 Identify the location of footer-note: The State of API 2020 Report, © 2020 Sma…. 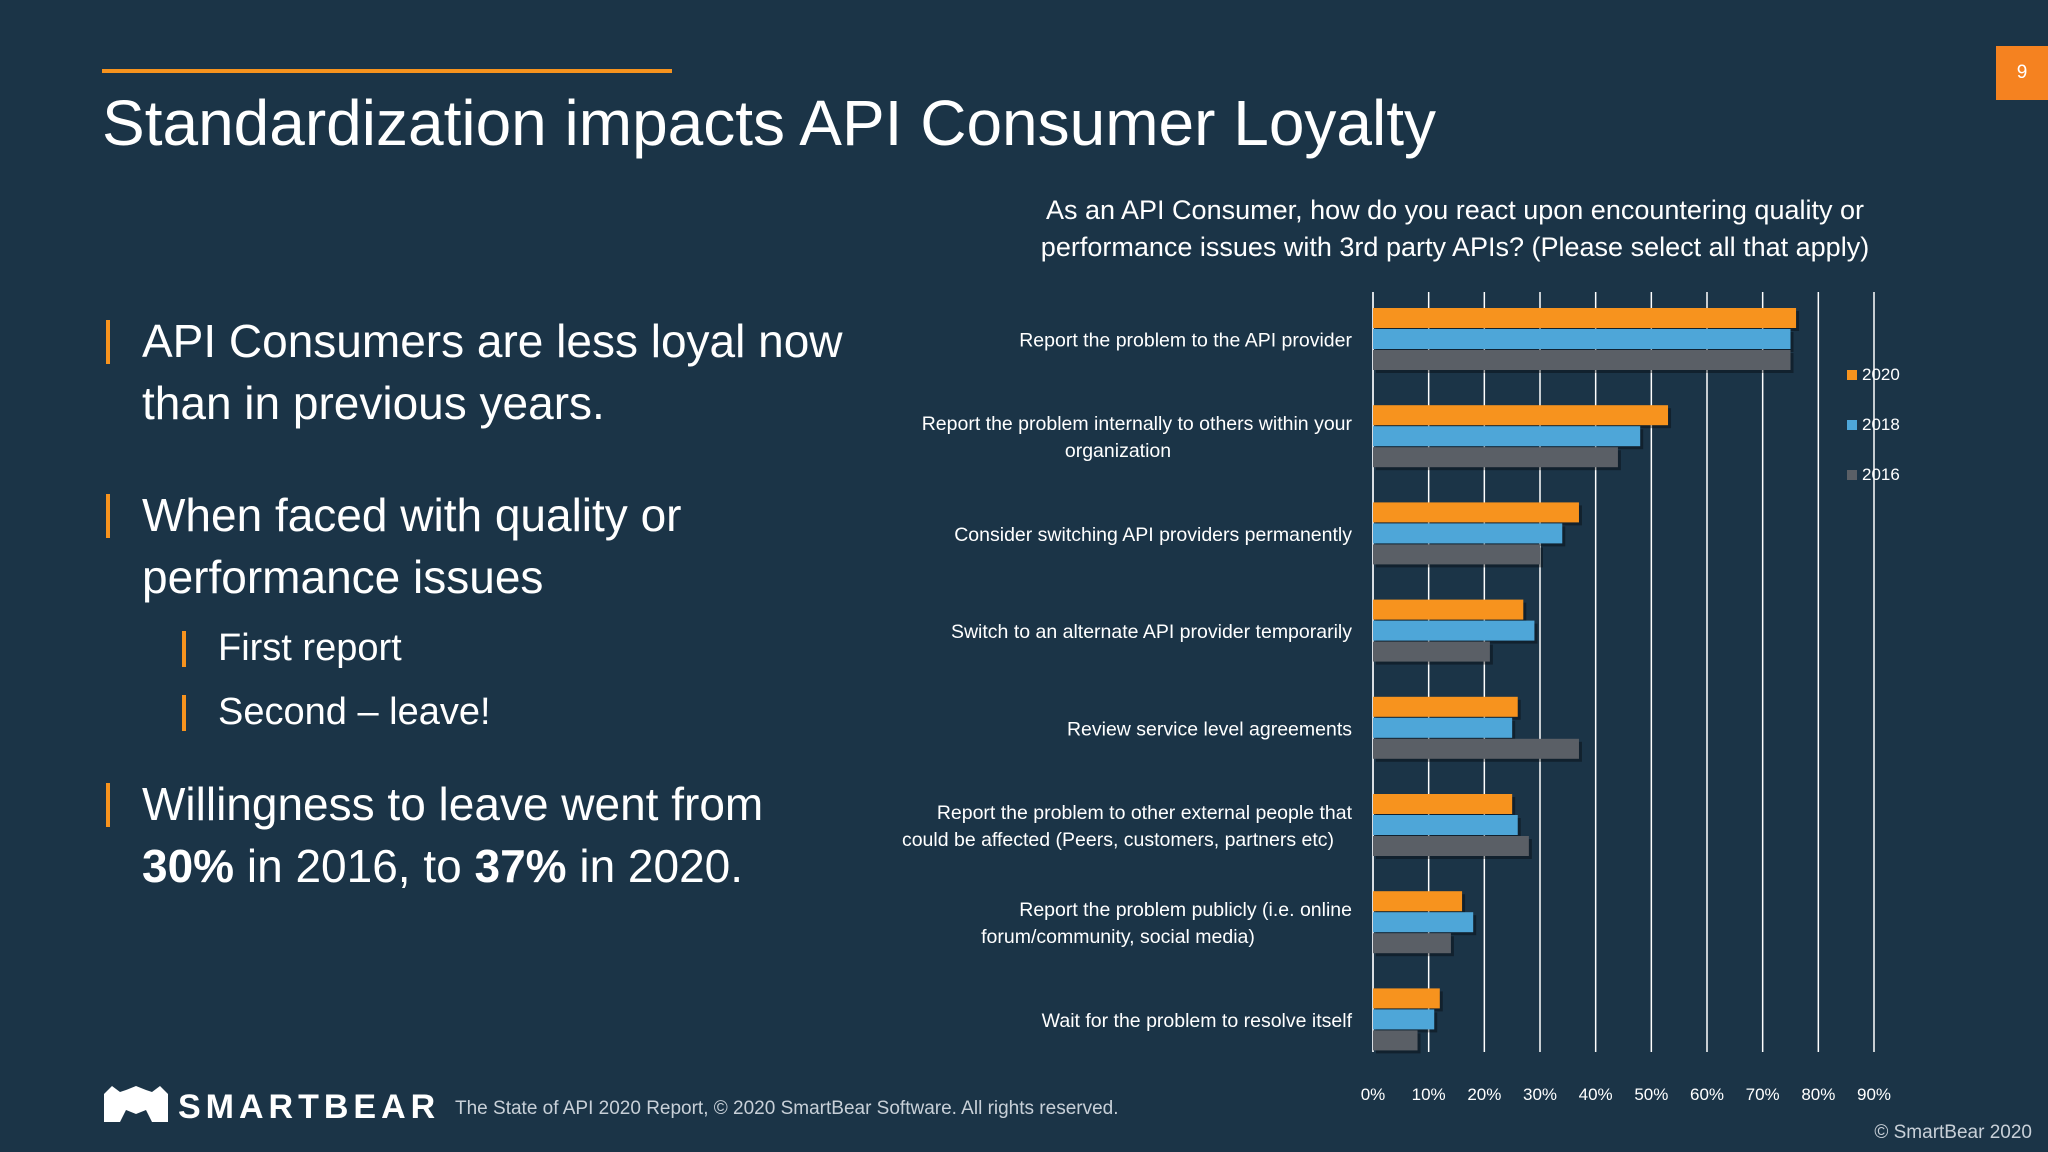
(787, 1108).